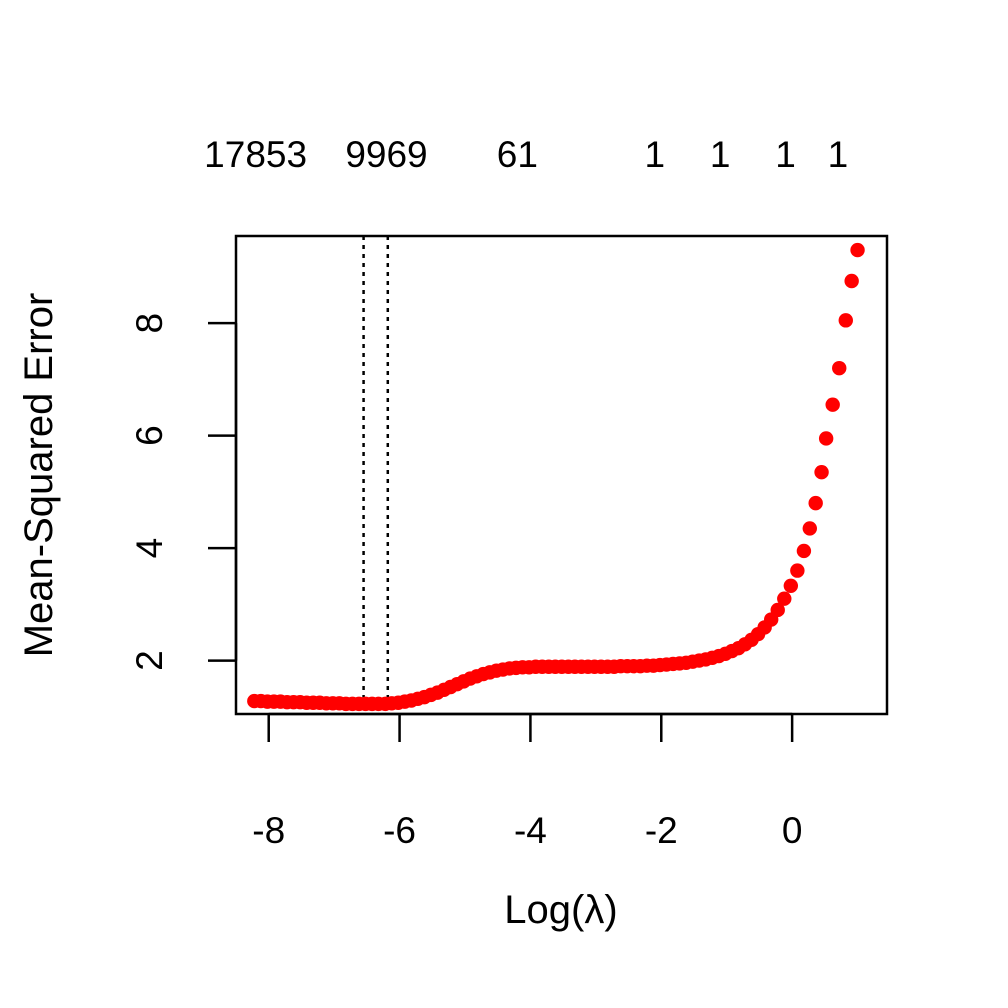  I want to click on y-axis: 2 4 6 8, so click(183, 492).